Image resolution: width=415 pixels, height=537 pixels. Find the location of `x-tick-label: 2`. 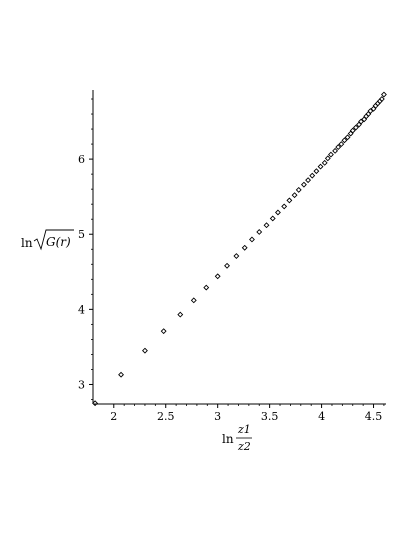

x-tick-label: 2 is located at coordinates (113, 416).